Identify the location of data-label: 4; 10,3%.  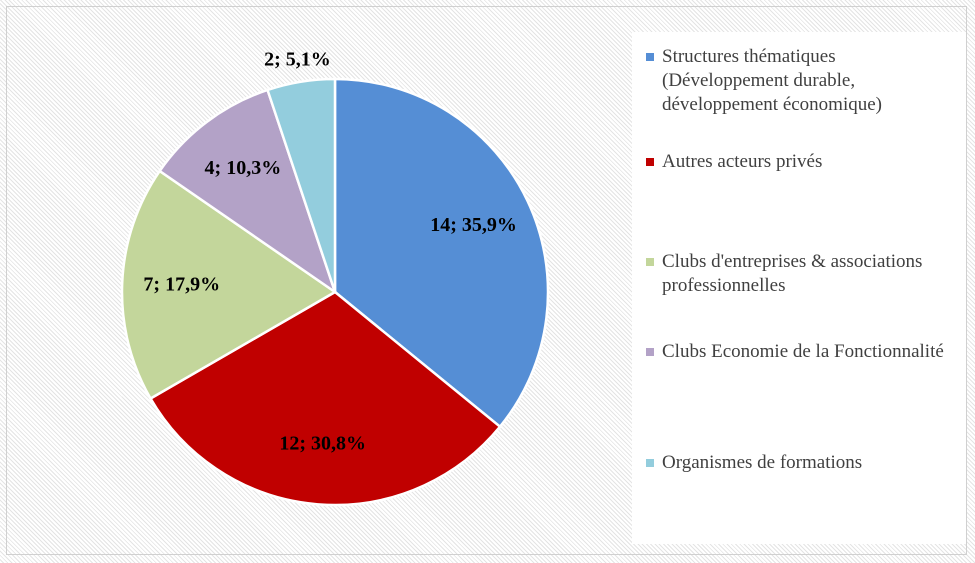
(243, 168).